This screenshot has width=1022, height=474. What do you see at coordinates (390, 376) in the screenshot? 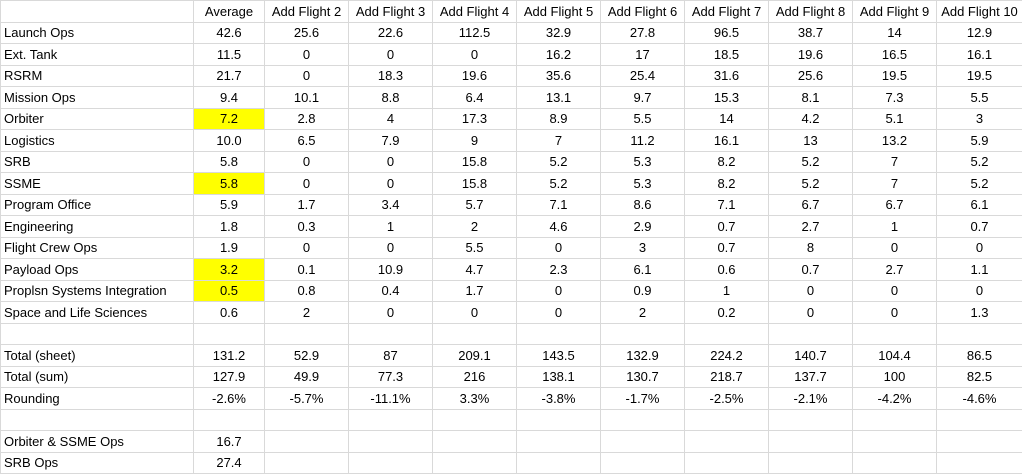
I see `cell: 77.3` at bounding box center [390, 376].